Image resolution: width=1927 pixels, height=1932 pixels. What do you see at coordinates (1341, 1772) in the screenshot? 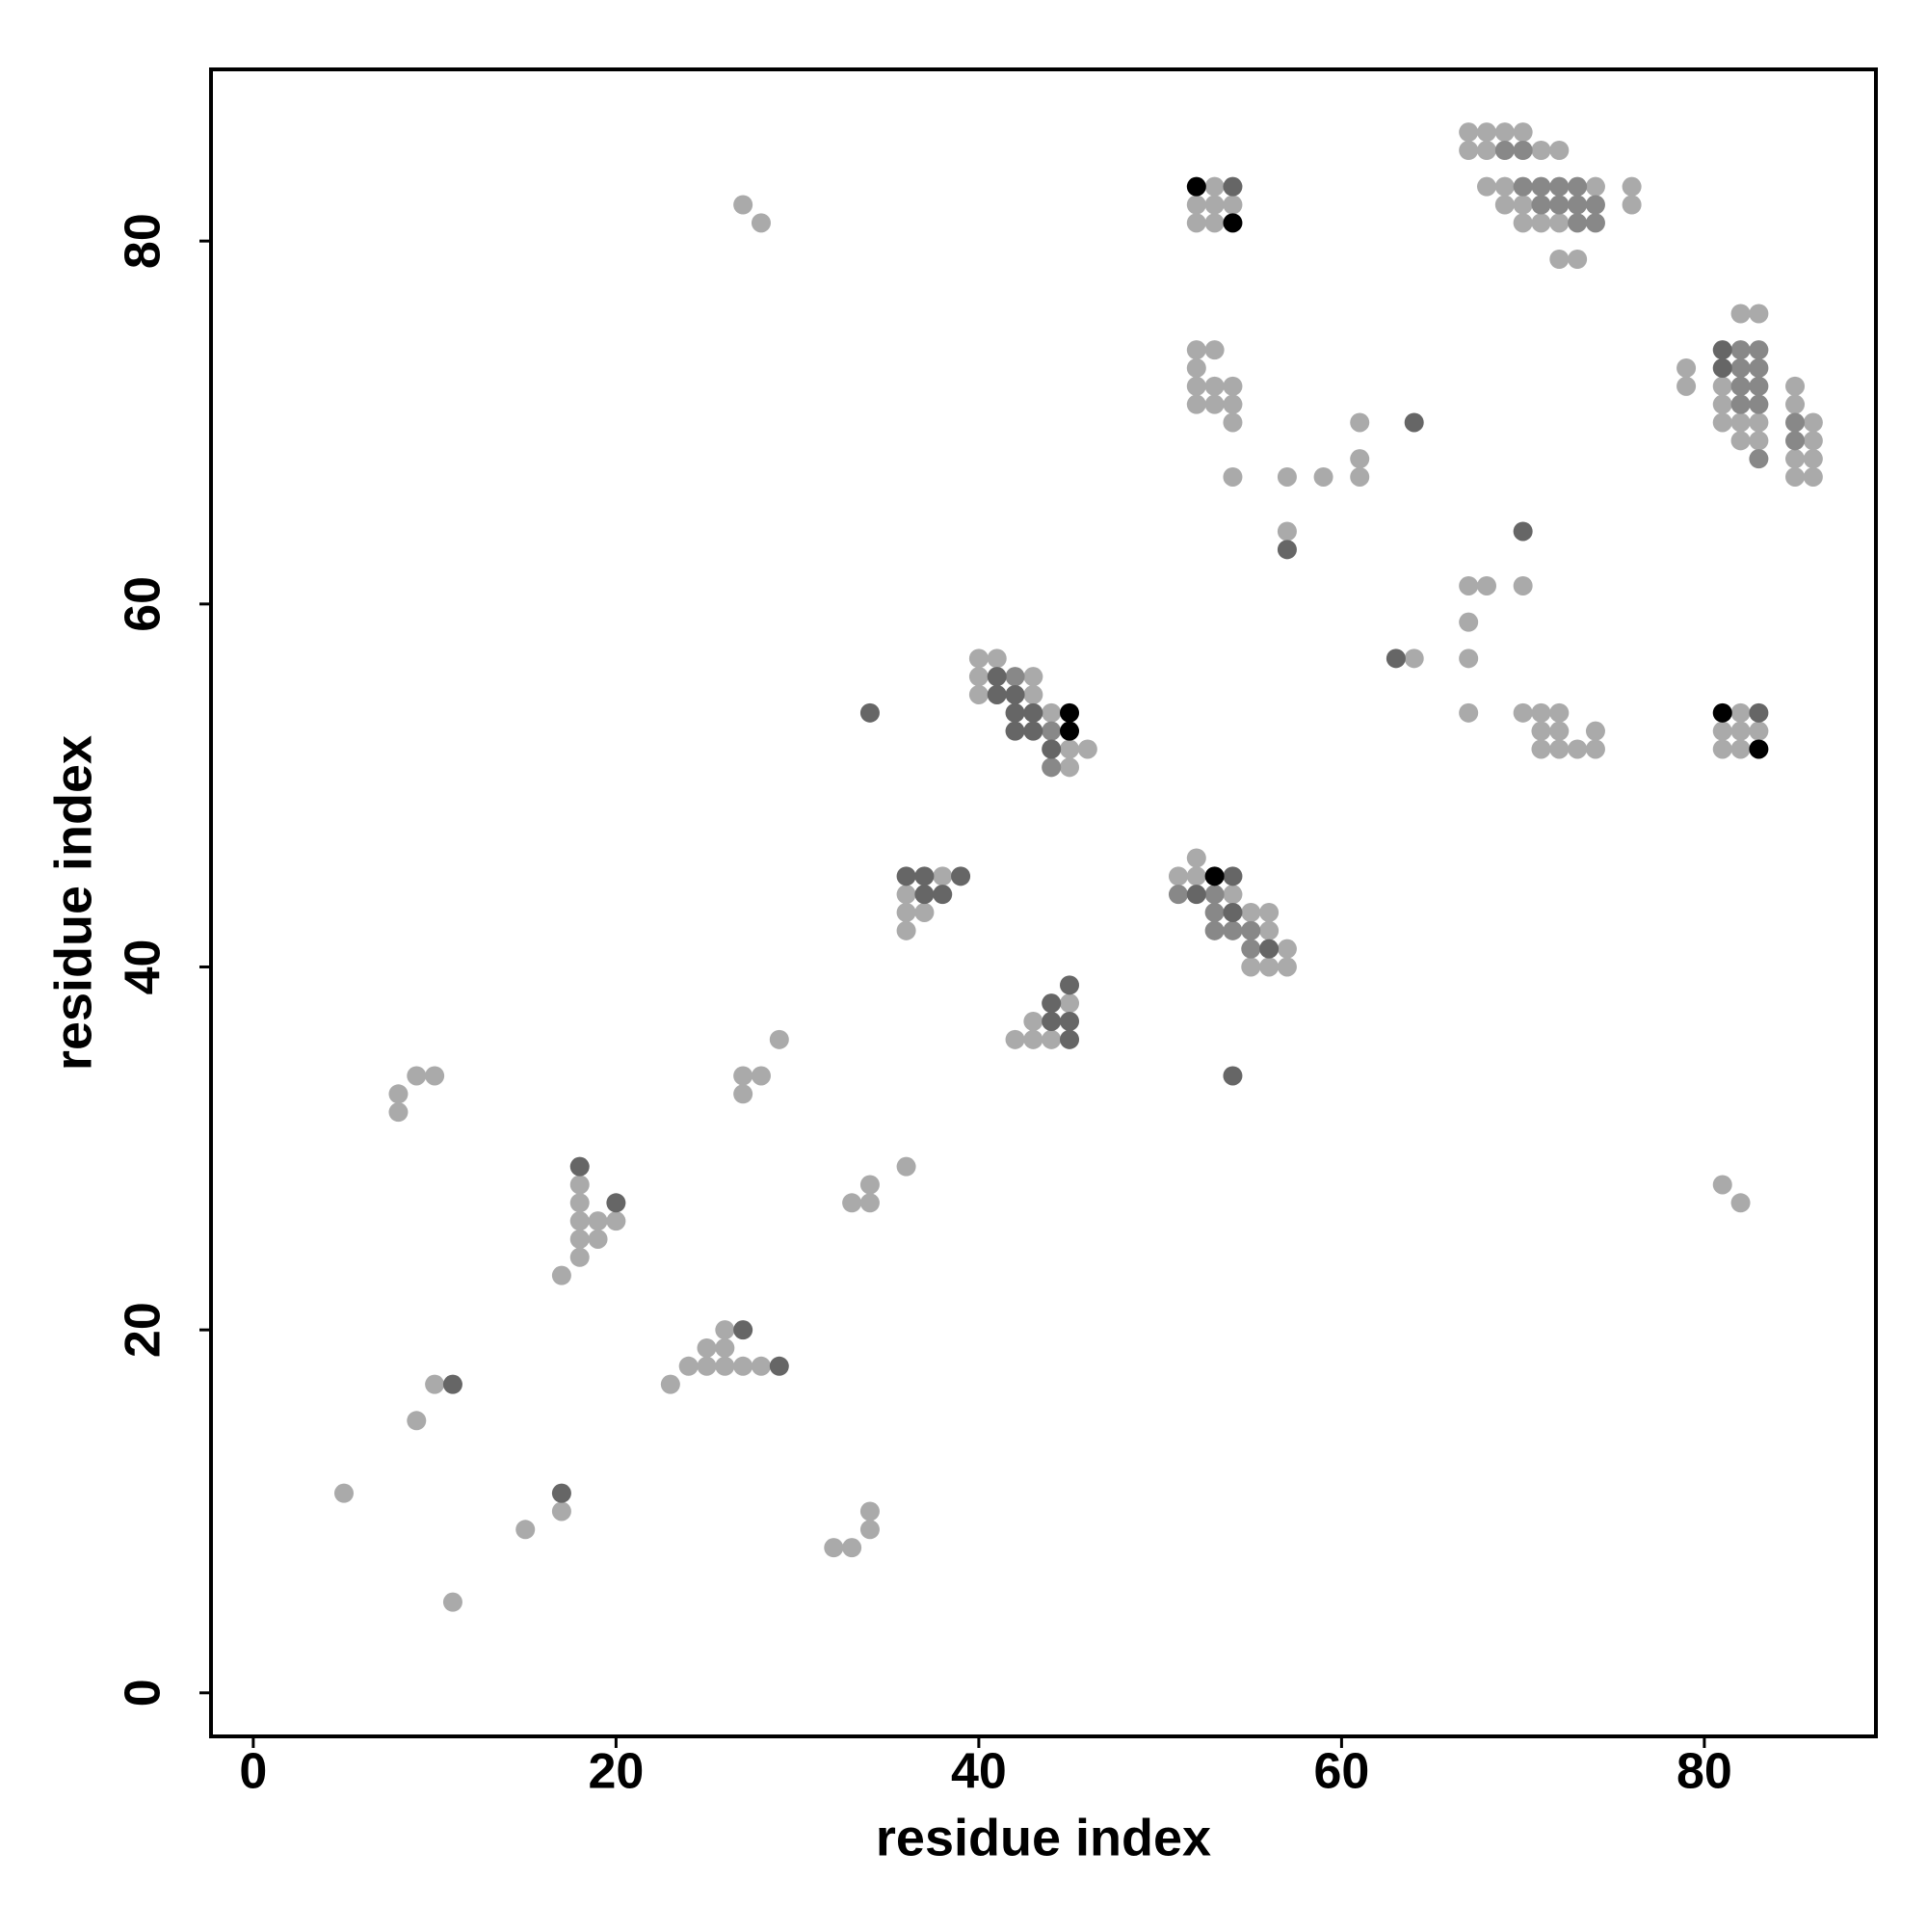
I see `x-tick-label: 60` at bounding box center [1341, 1772].